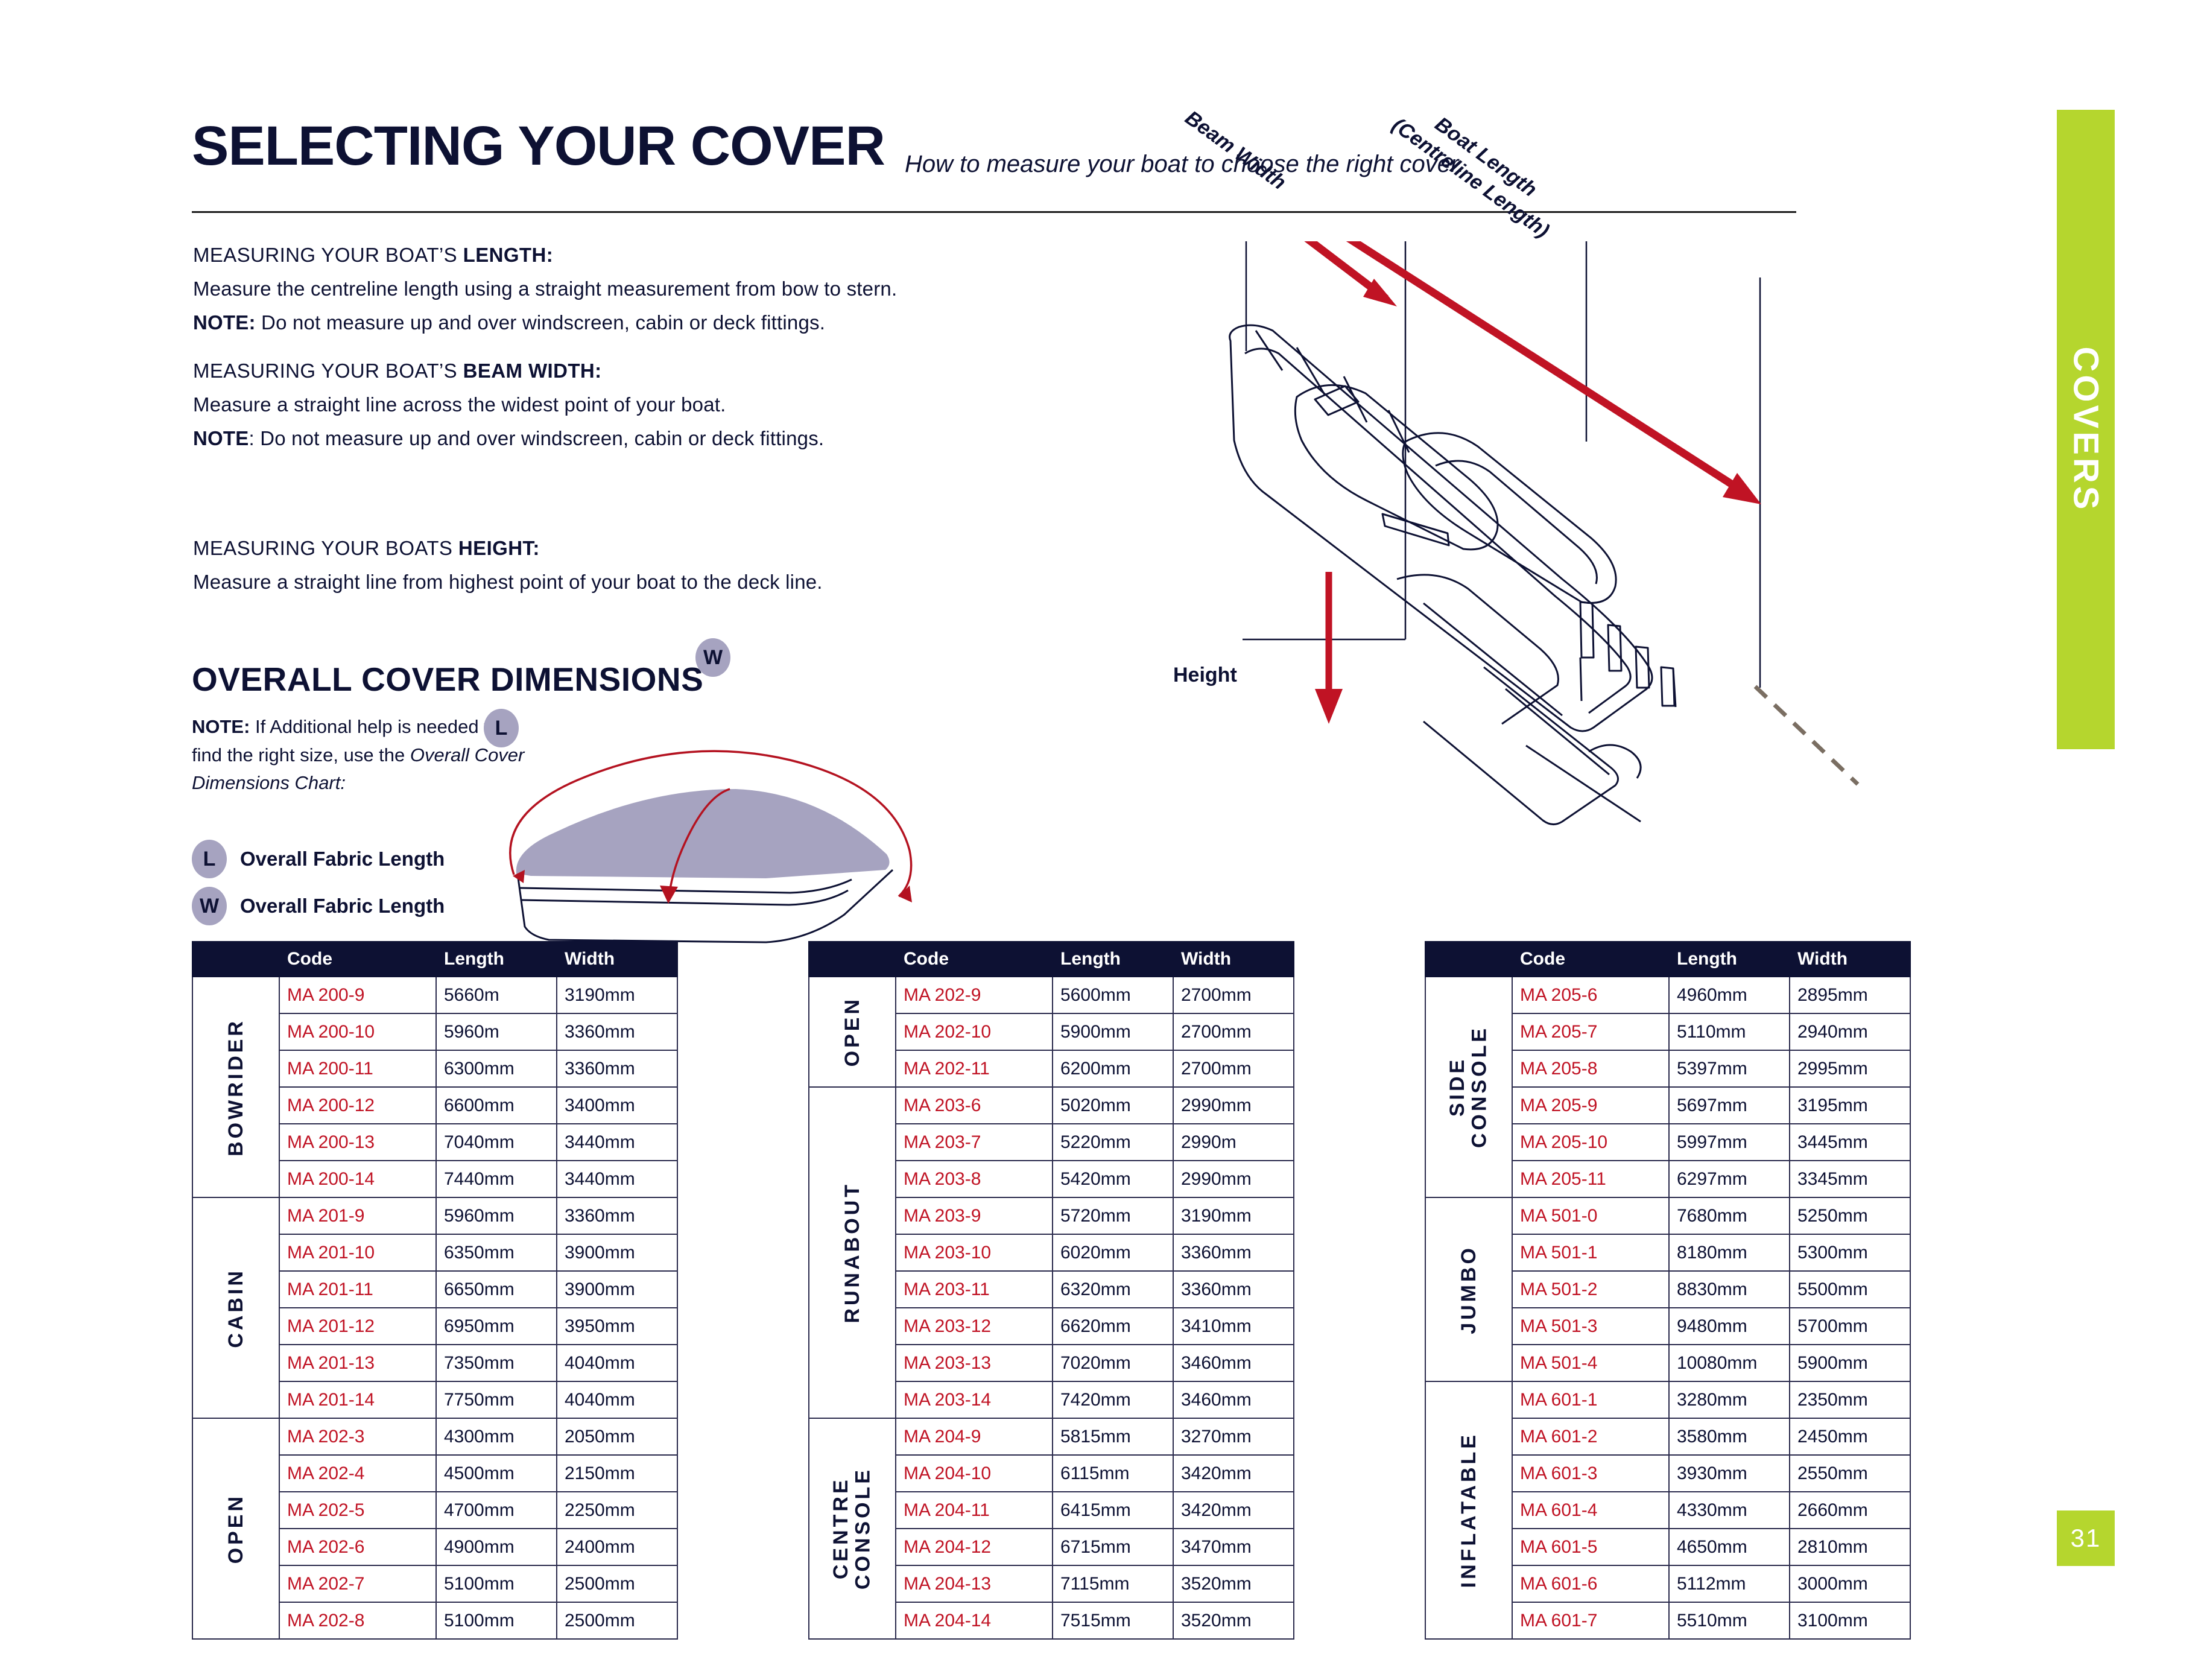  What do you see at coordinates (1051, 1363) in the screenshot?
I see `table-row: MA 203-13 7020mm 3460mm` at bounding box center [1051, 1363].